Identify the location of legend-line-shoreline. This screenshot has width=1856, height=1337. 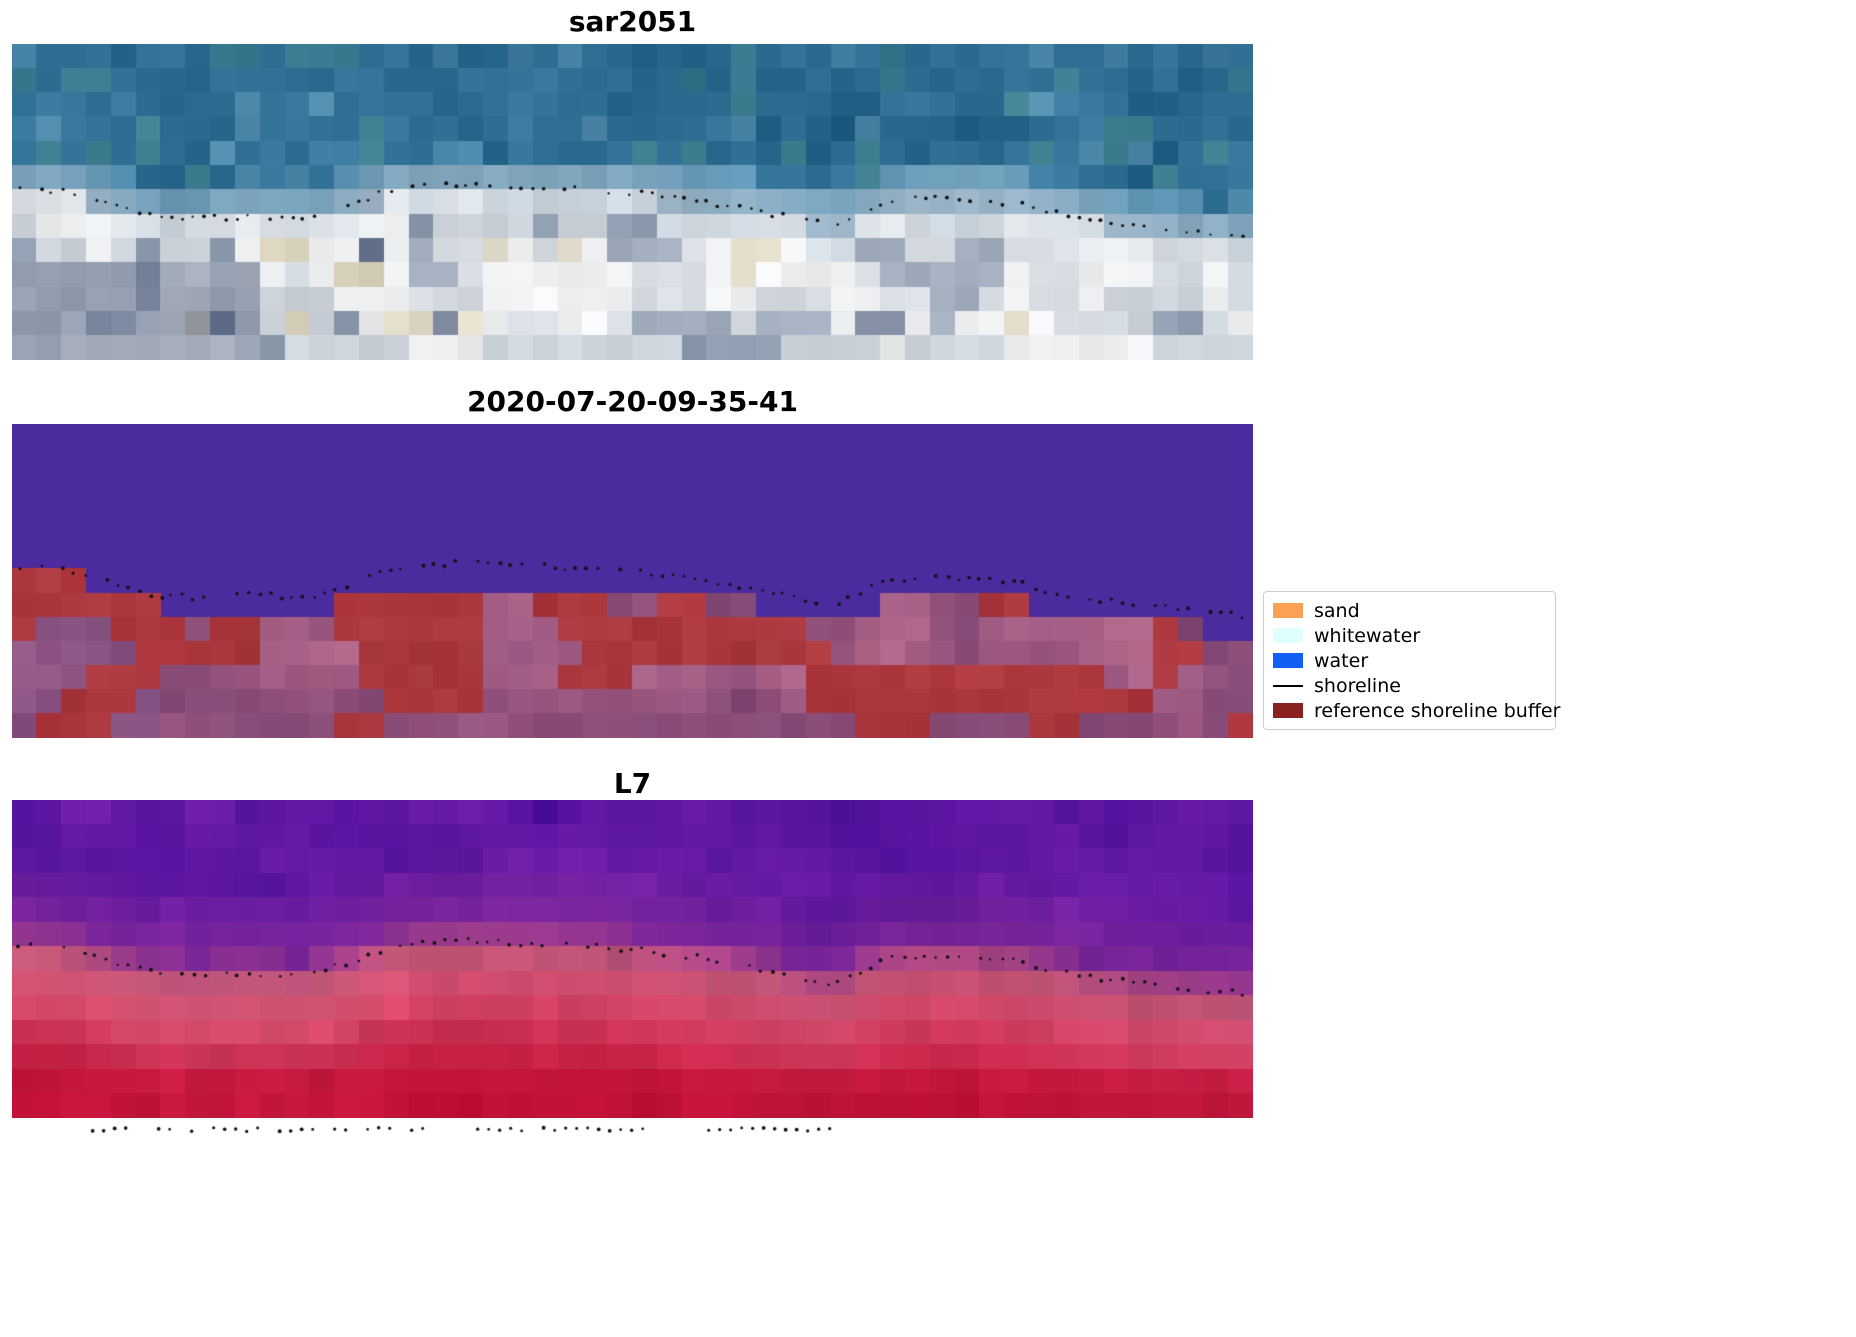
(1288, 685).